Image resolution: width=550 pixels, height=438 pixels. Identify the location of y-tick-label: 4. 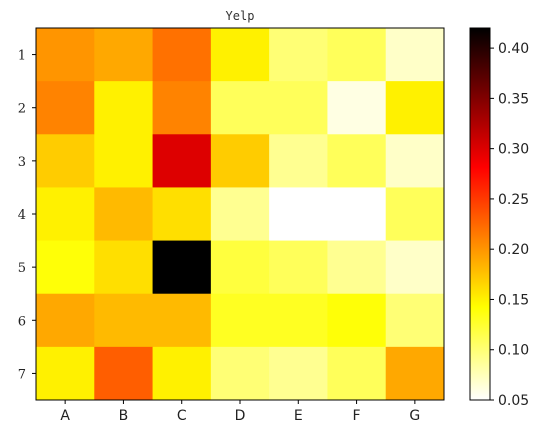
(22, 215).